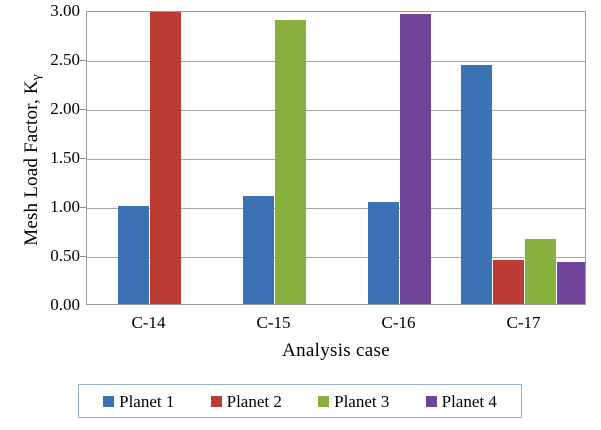  What do you see at coordinates (362, 401) in the screenshot?
I see `legend-label: Planet 3` at bounding box center [362, 401].